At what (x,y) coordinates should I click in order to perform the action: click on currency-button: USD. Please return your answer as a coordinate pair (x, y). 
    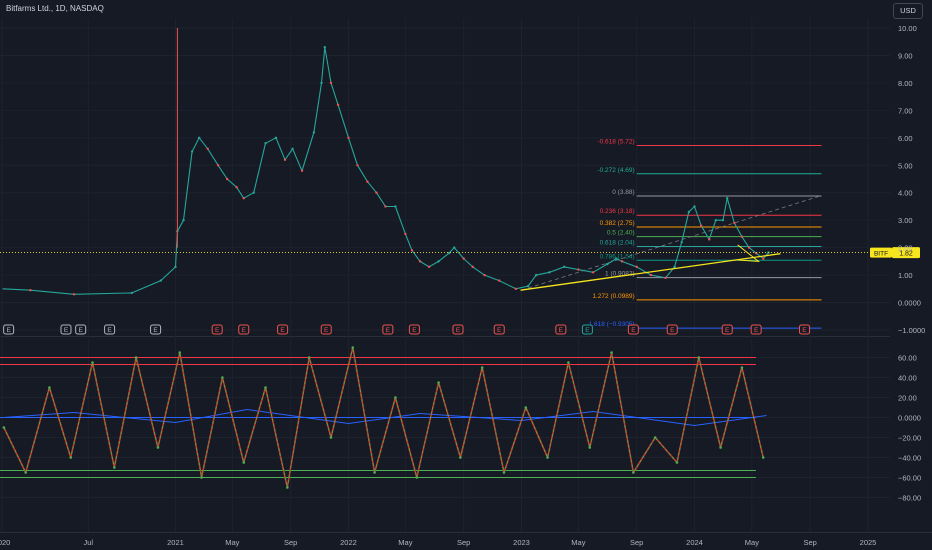
    Looking at the image, I should click on (908, 11).